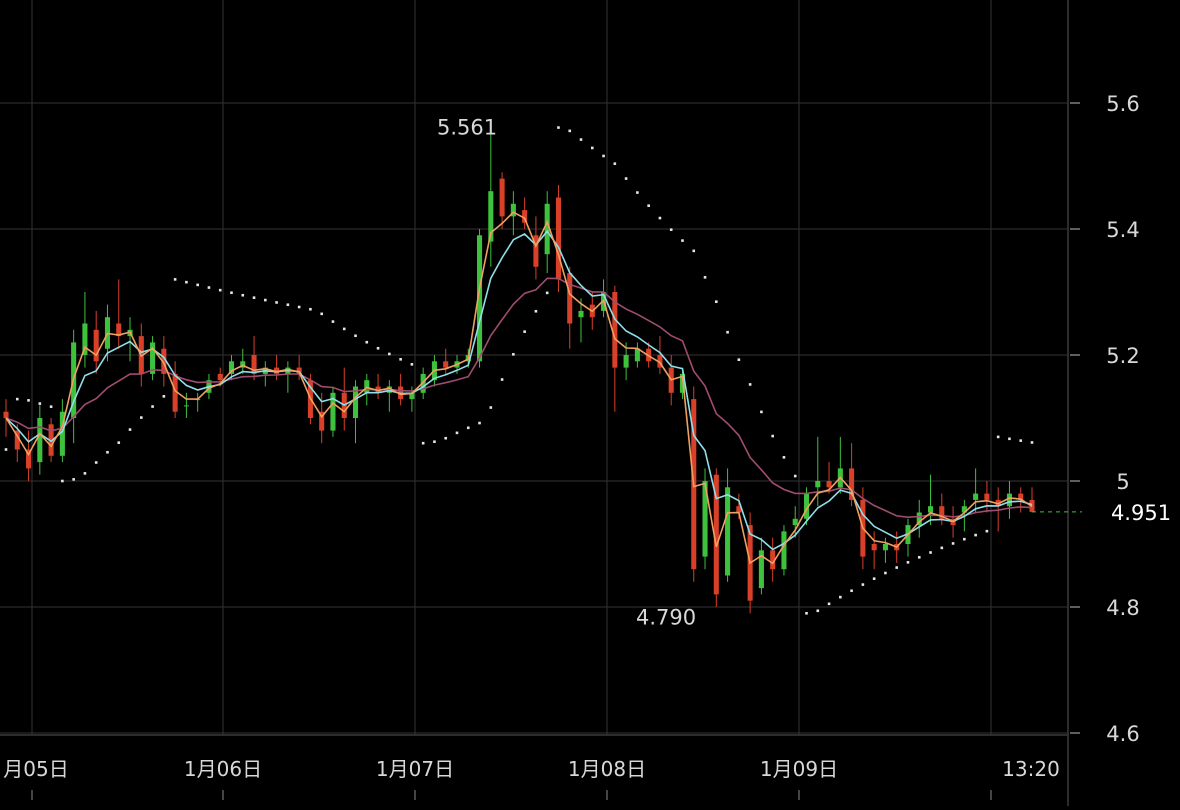 This screenshot has width=1180, height=810. What do you see at coordinates (223, 769) in the screenshot?
I see `x-tick-label: 1月06日` at bounding box center [223, 769].